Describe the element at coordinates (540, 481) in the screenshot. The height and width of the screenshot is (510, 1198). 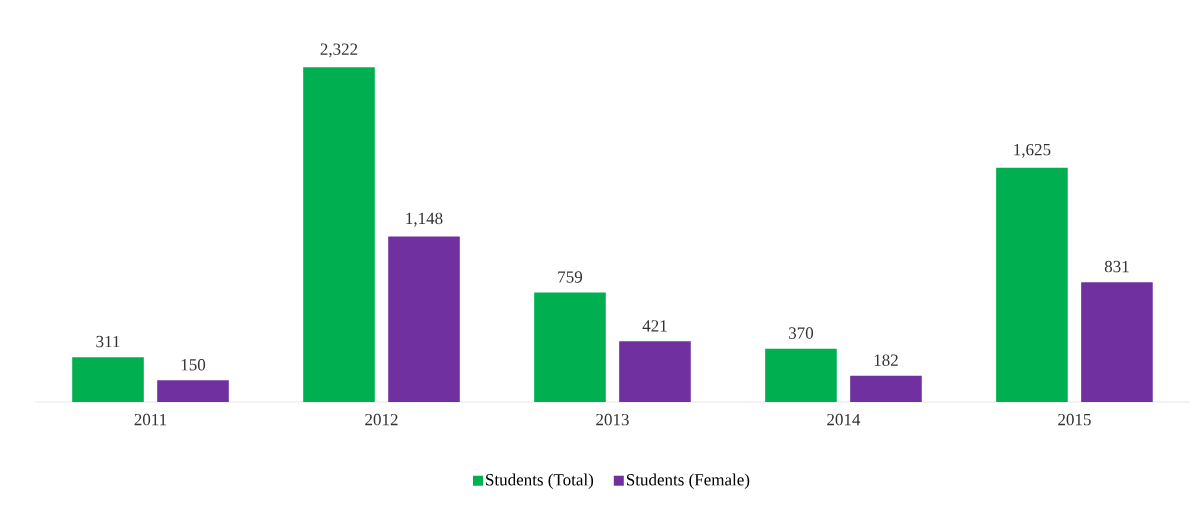
I see `legend-label: Students (Total)` at that location.